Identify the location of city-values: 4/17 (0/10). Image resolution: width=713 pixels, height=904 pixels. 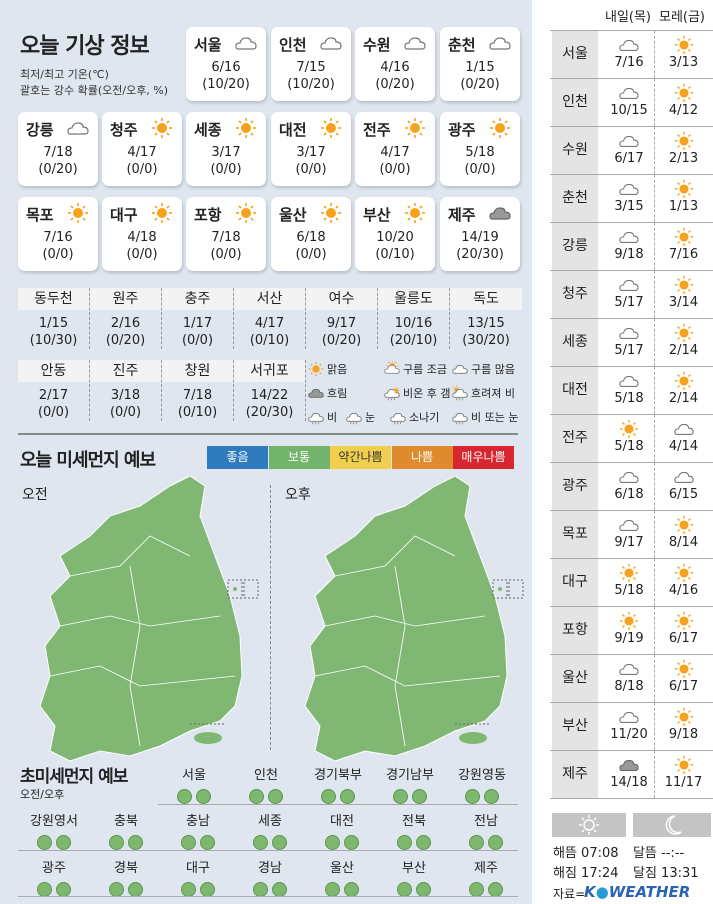
(269, 332).